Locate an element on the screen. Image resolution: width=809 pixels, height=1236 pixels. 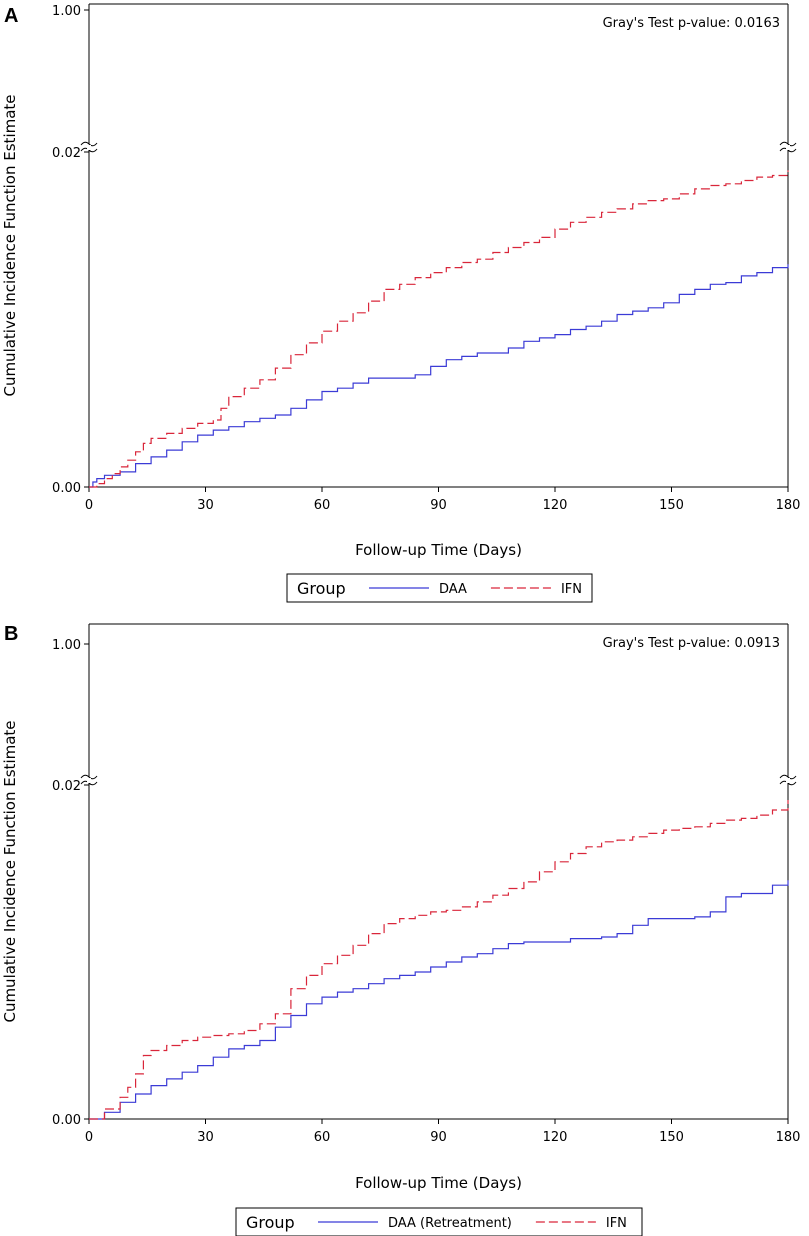
legend-entry: DAA (Retreatment) is located at coordinates (450, 1223).